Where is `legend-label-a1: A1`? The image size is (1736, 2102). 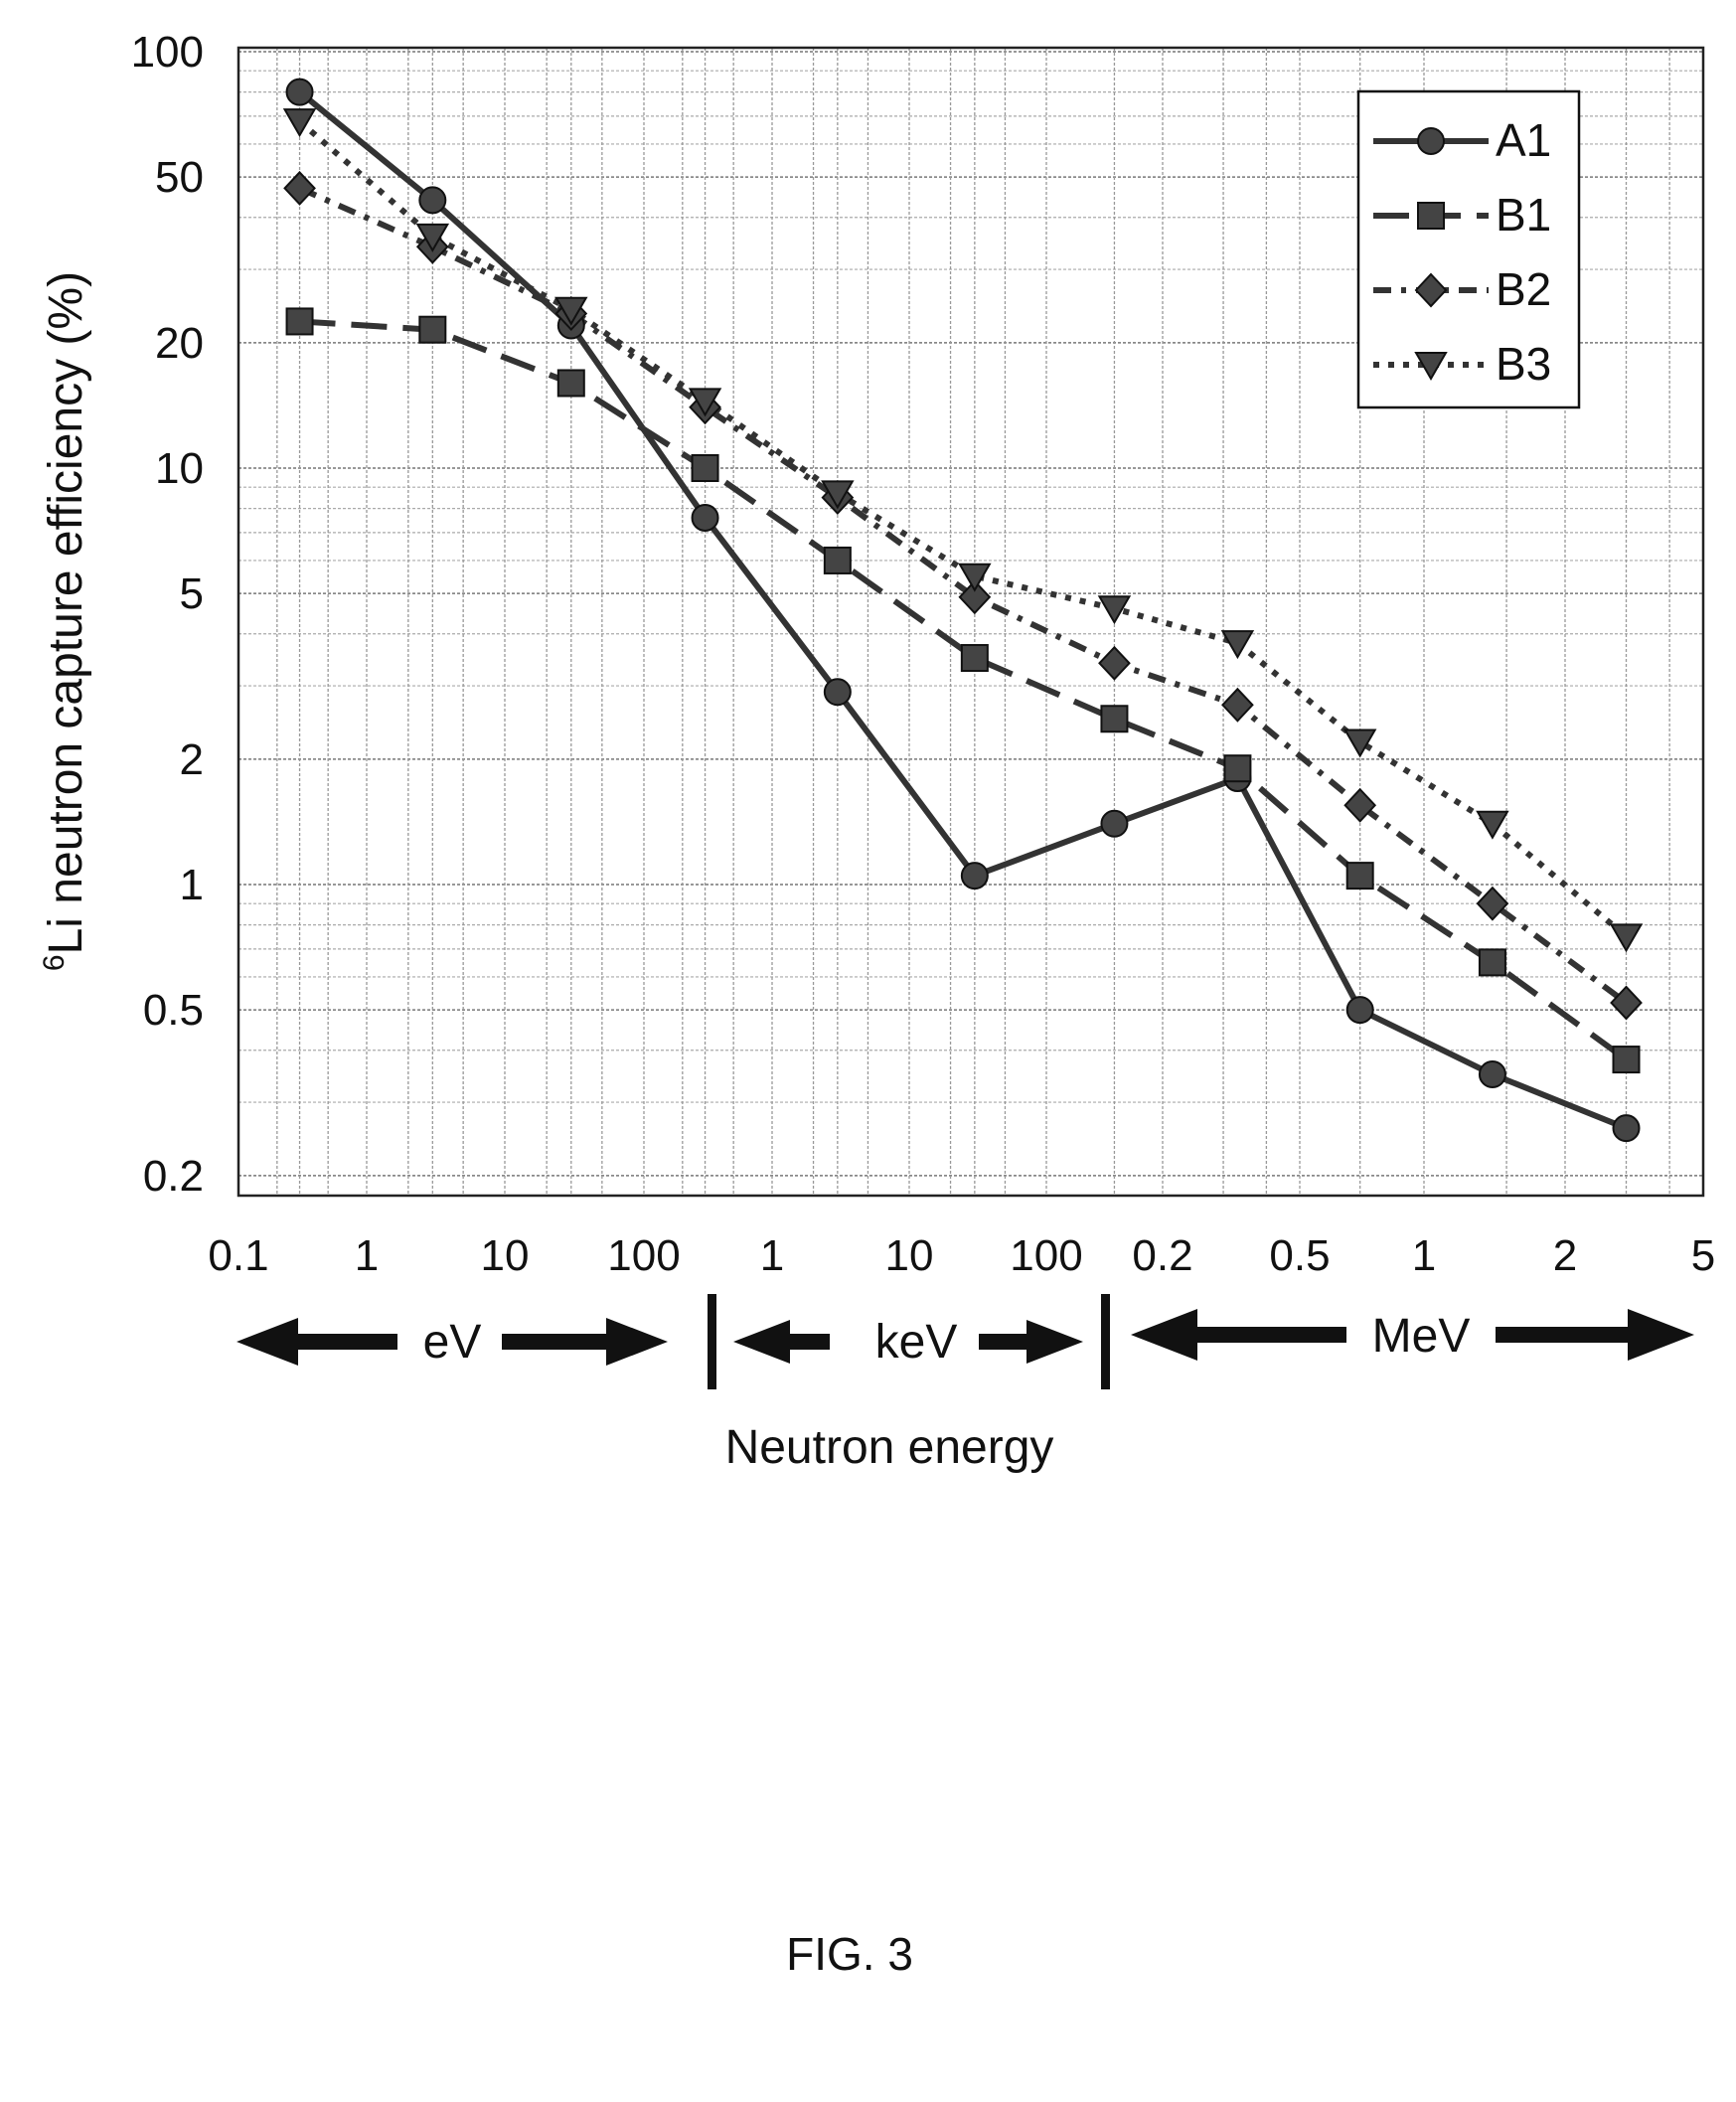 legend-label-a1: A1 is located at coordinates (1523, 140).